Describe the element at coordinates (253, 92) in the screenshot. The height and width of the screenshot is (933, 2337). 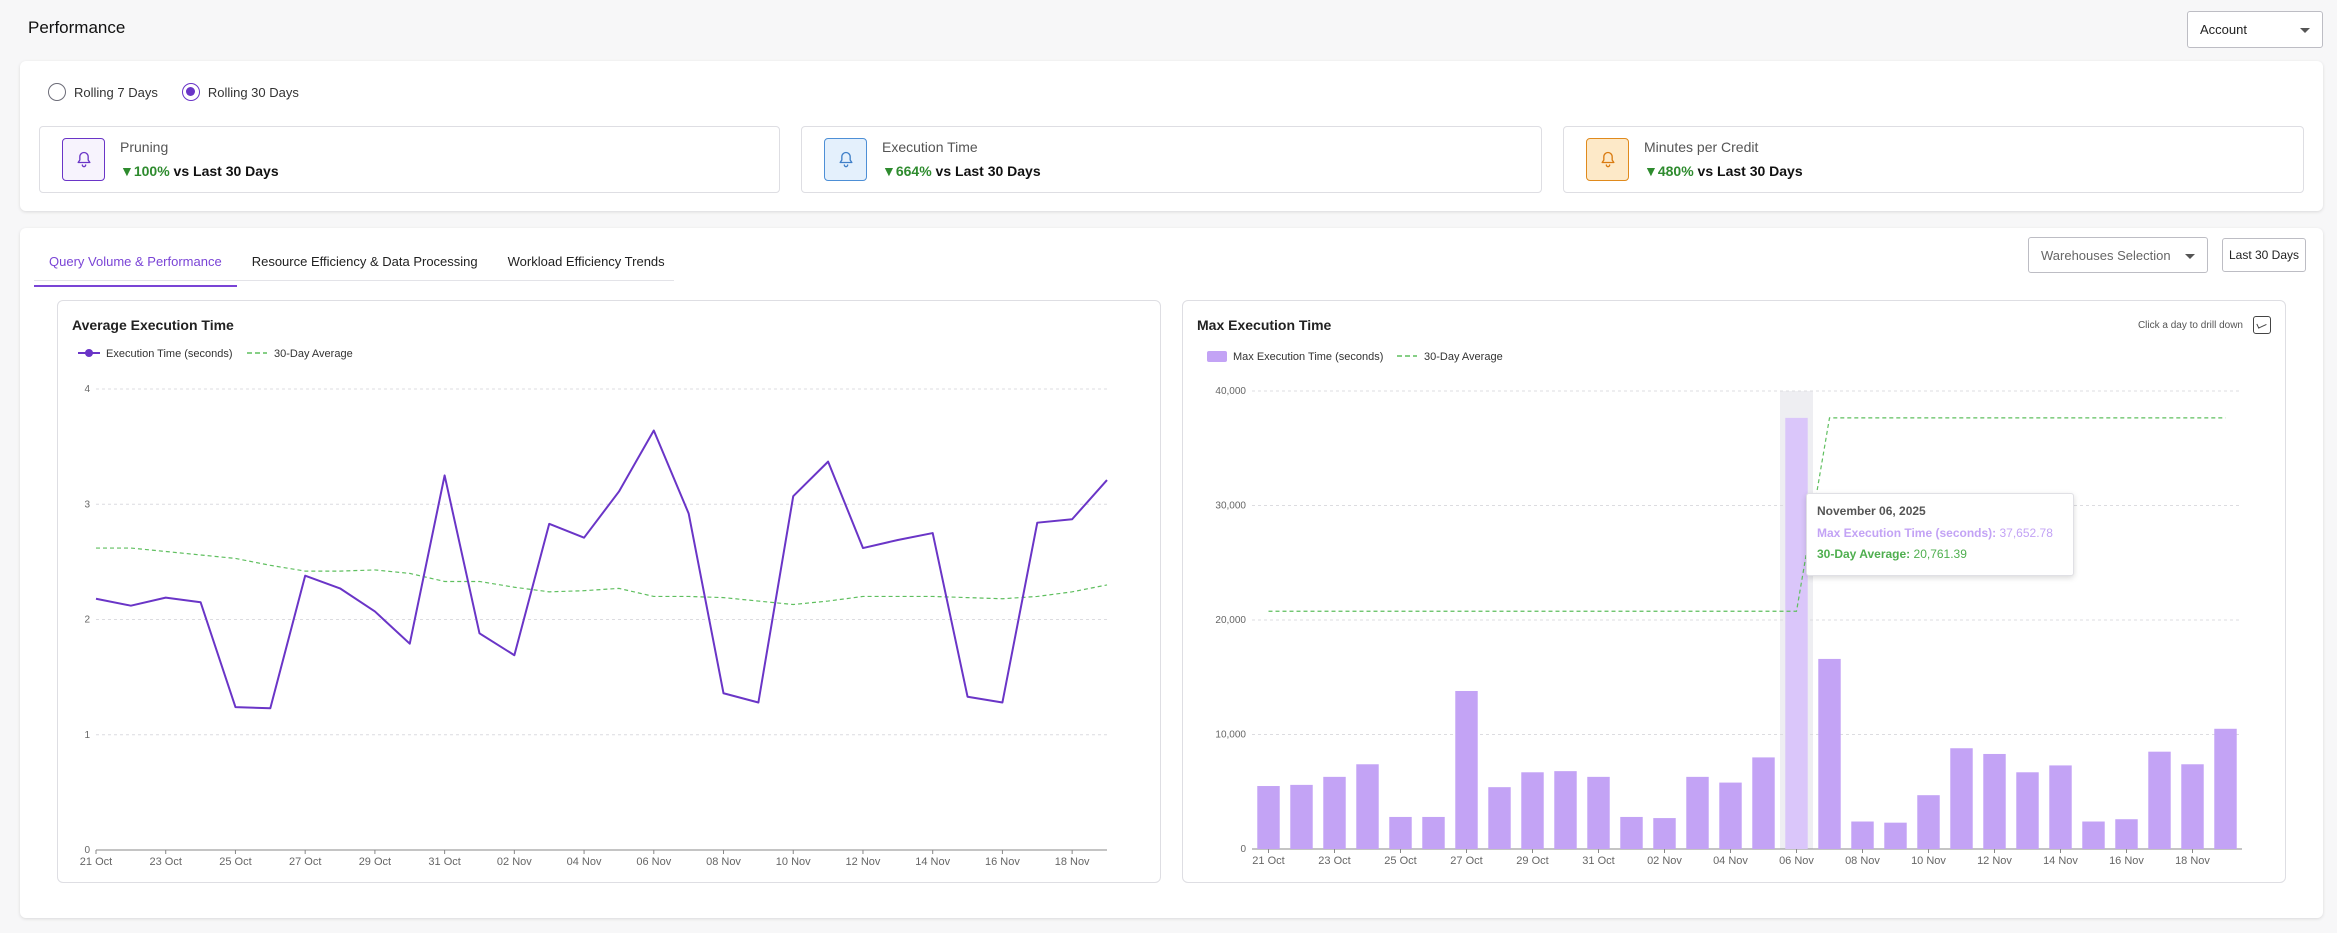
I see `radio-label: Rolling 30 Days` at that location.